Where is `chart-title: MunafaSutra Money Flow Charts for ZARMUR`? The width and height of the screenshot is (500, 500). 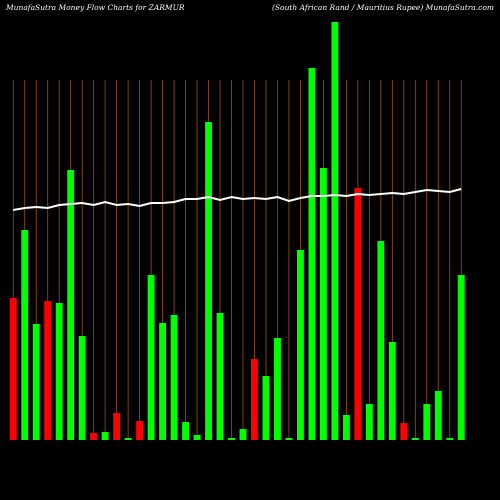
chart-title: MunafaSutra Money Flow Charts for ZARMUR is located at coordinates (95, 7).